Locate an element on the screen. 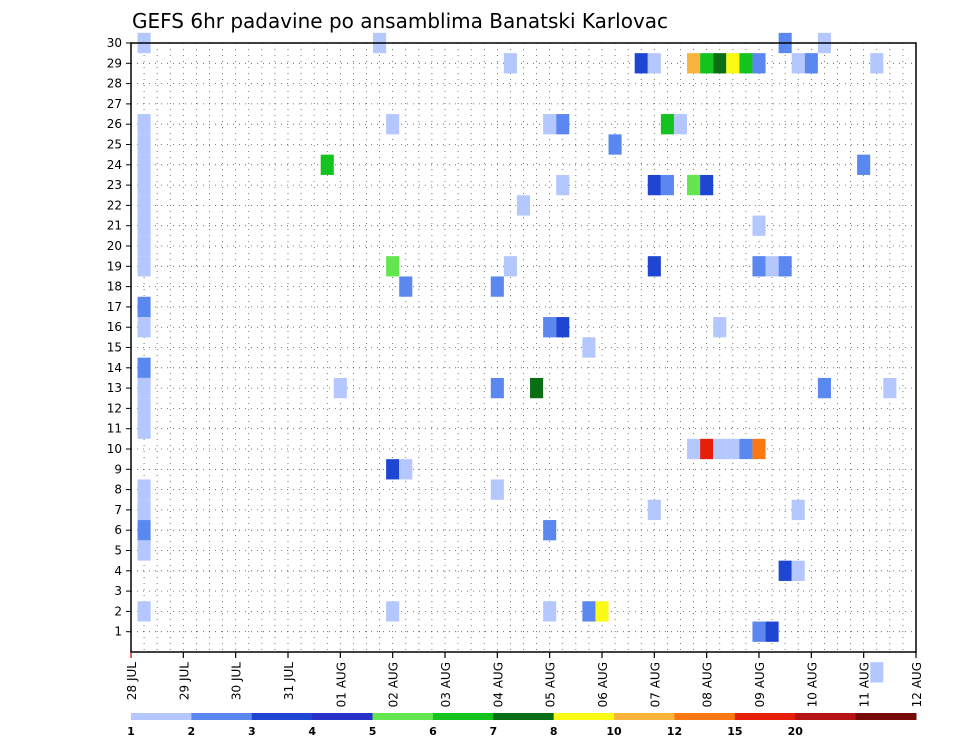  legend-label: 4 is located at coordinates (312, 731).